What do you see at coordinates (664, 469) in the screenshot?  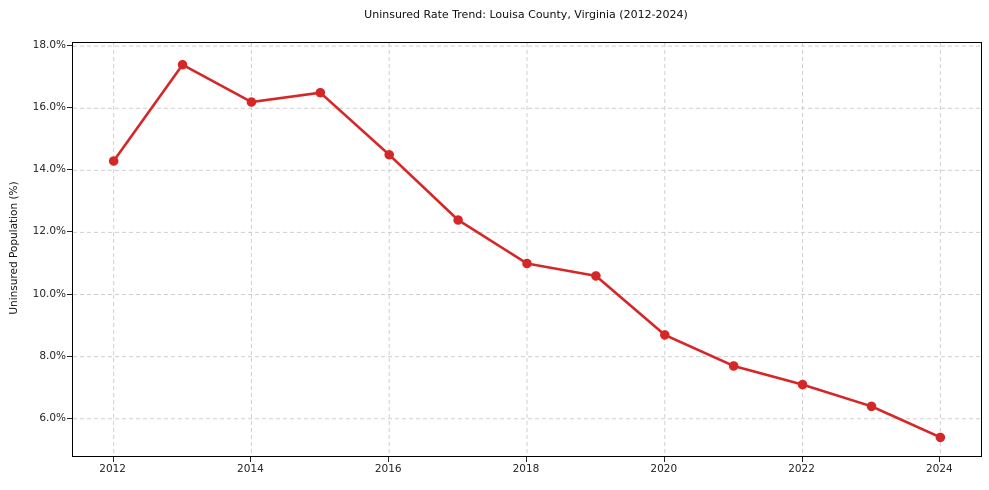 I see `x-tick-label: 2020` at bounding box center [664, 469].